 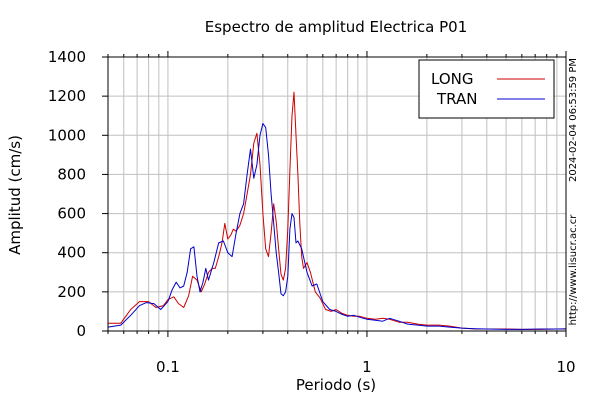 What do you see at coordinates (456, 99) in the screenshot?
I see `legend-label-tran: TRAN` at bounding box center [456, 99].